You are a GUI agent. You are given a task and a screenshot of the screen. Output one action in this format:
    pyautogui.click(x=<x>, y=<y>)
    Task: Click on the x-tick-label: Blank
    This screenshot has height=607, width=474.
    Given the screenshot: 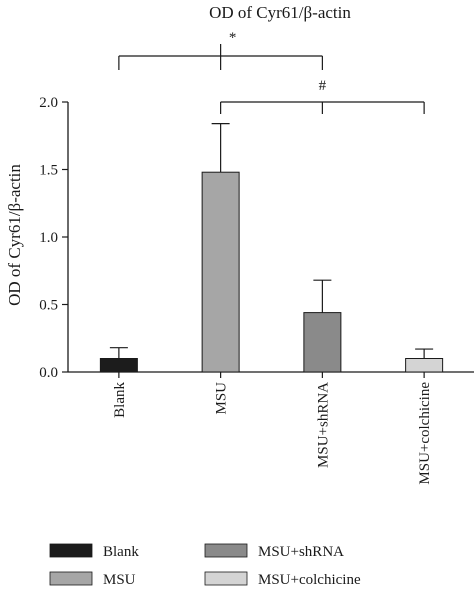 What is the action you would take?
    pyautogui.click(x=120, y=400)
    